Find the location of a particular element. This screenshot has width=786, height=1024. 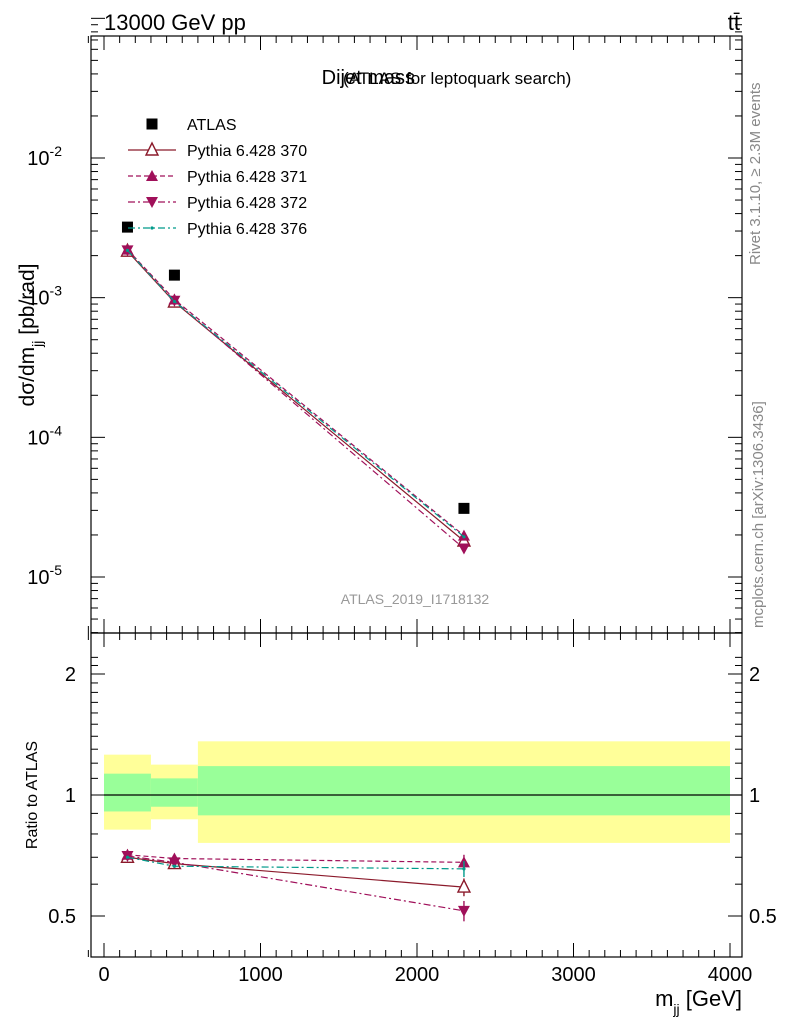

ratio-y-tick-label: 2 is located at coordinates (70, 675).